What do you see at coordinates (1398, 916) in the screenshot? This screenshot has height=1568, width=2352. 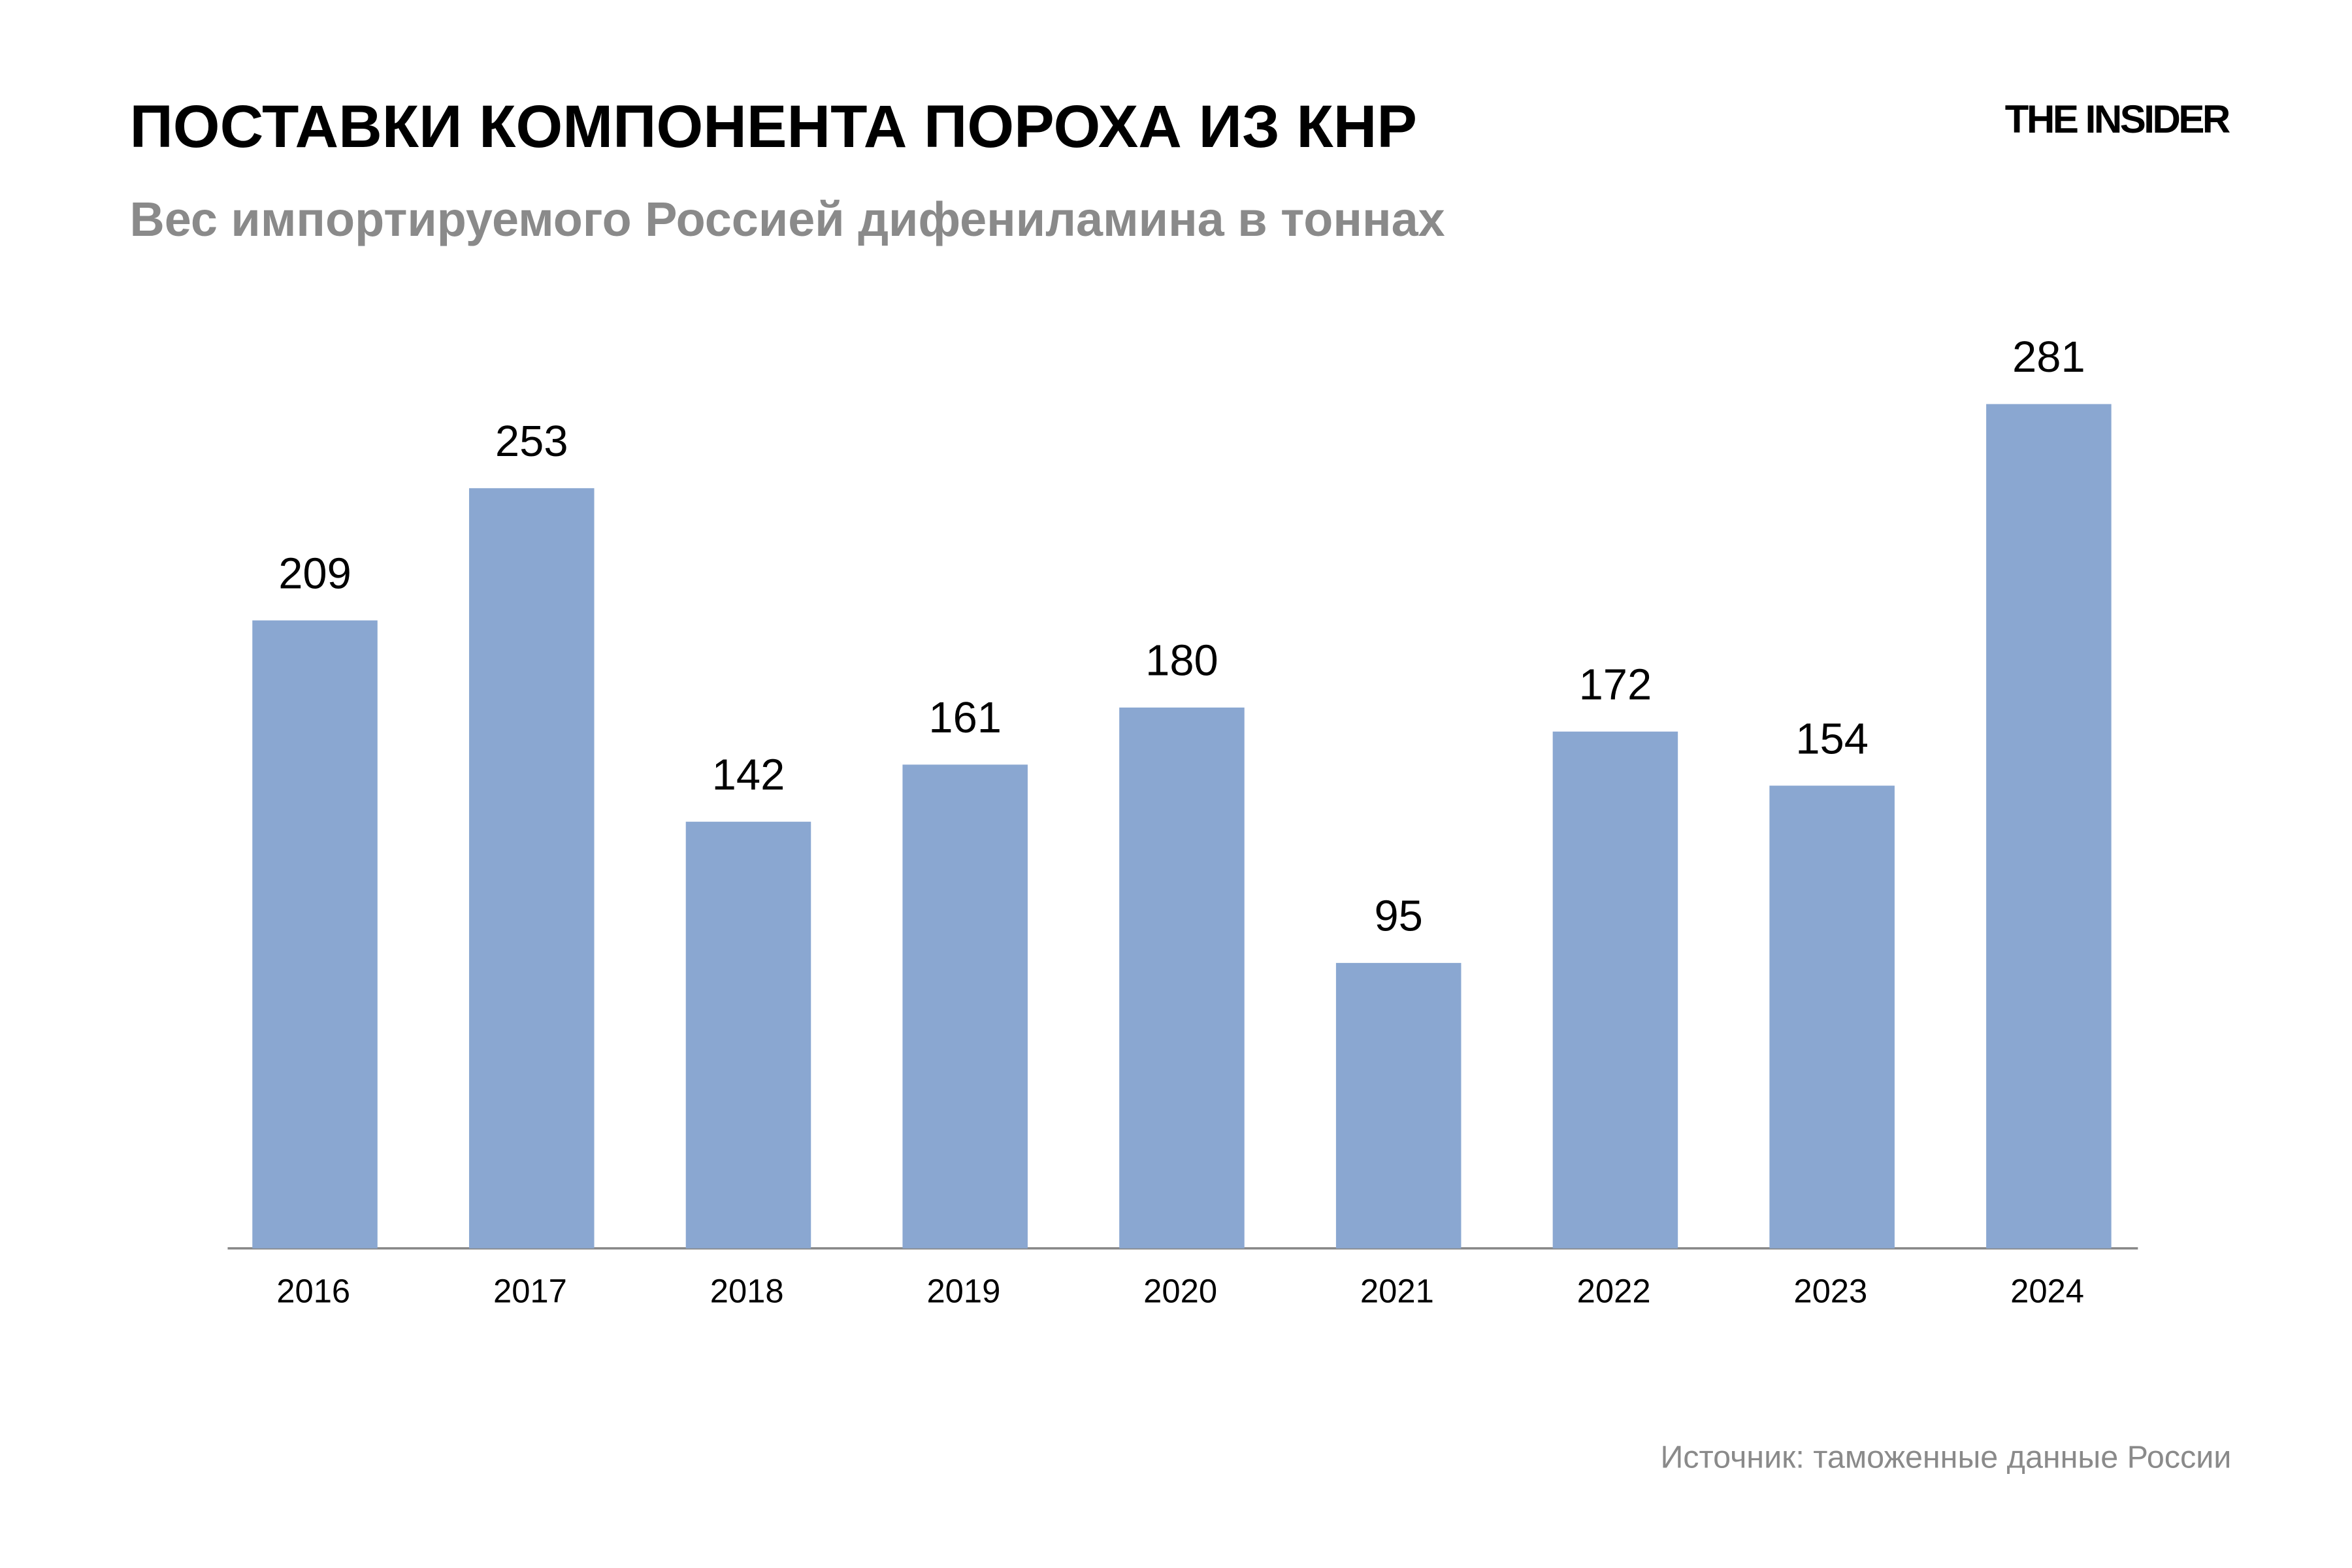 I see `value-label: 95` at bounding box center [1398, 916].